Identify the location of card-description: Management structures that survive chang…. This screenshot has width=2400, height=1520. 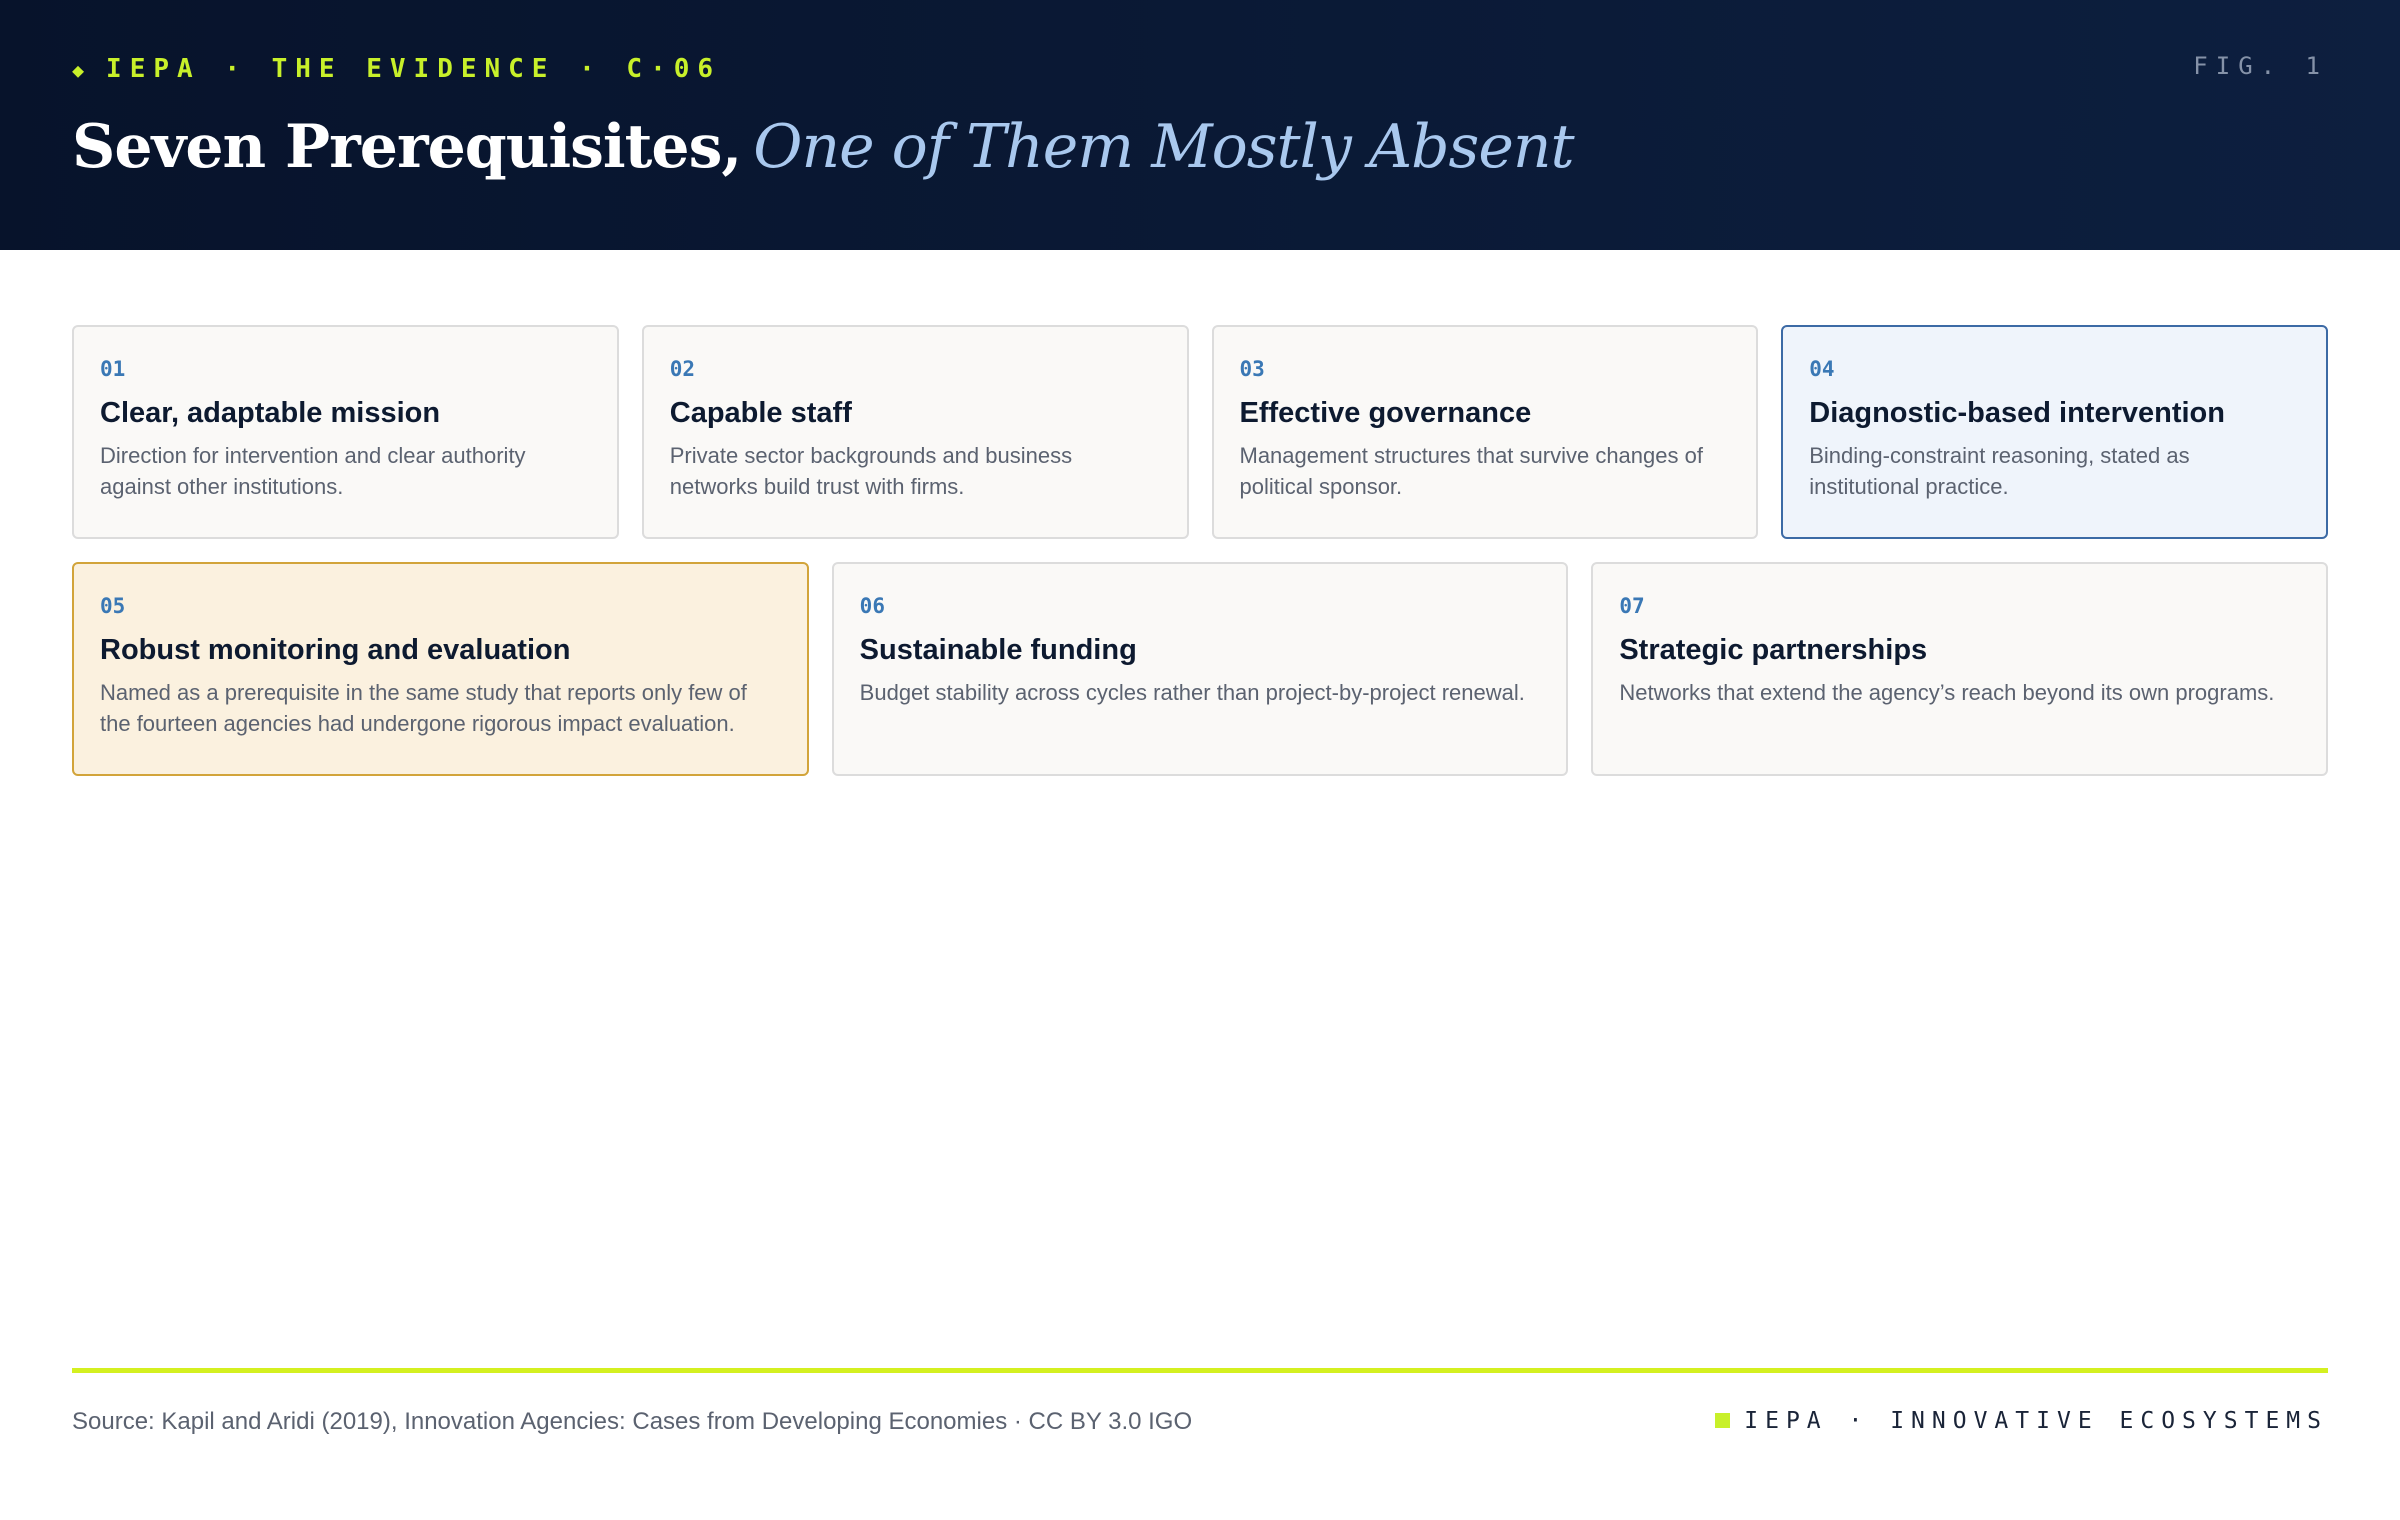
(1471, 471).